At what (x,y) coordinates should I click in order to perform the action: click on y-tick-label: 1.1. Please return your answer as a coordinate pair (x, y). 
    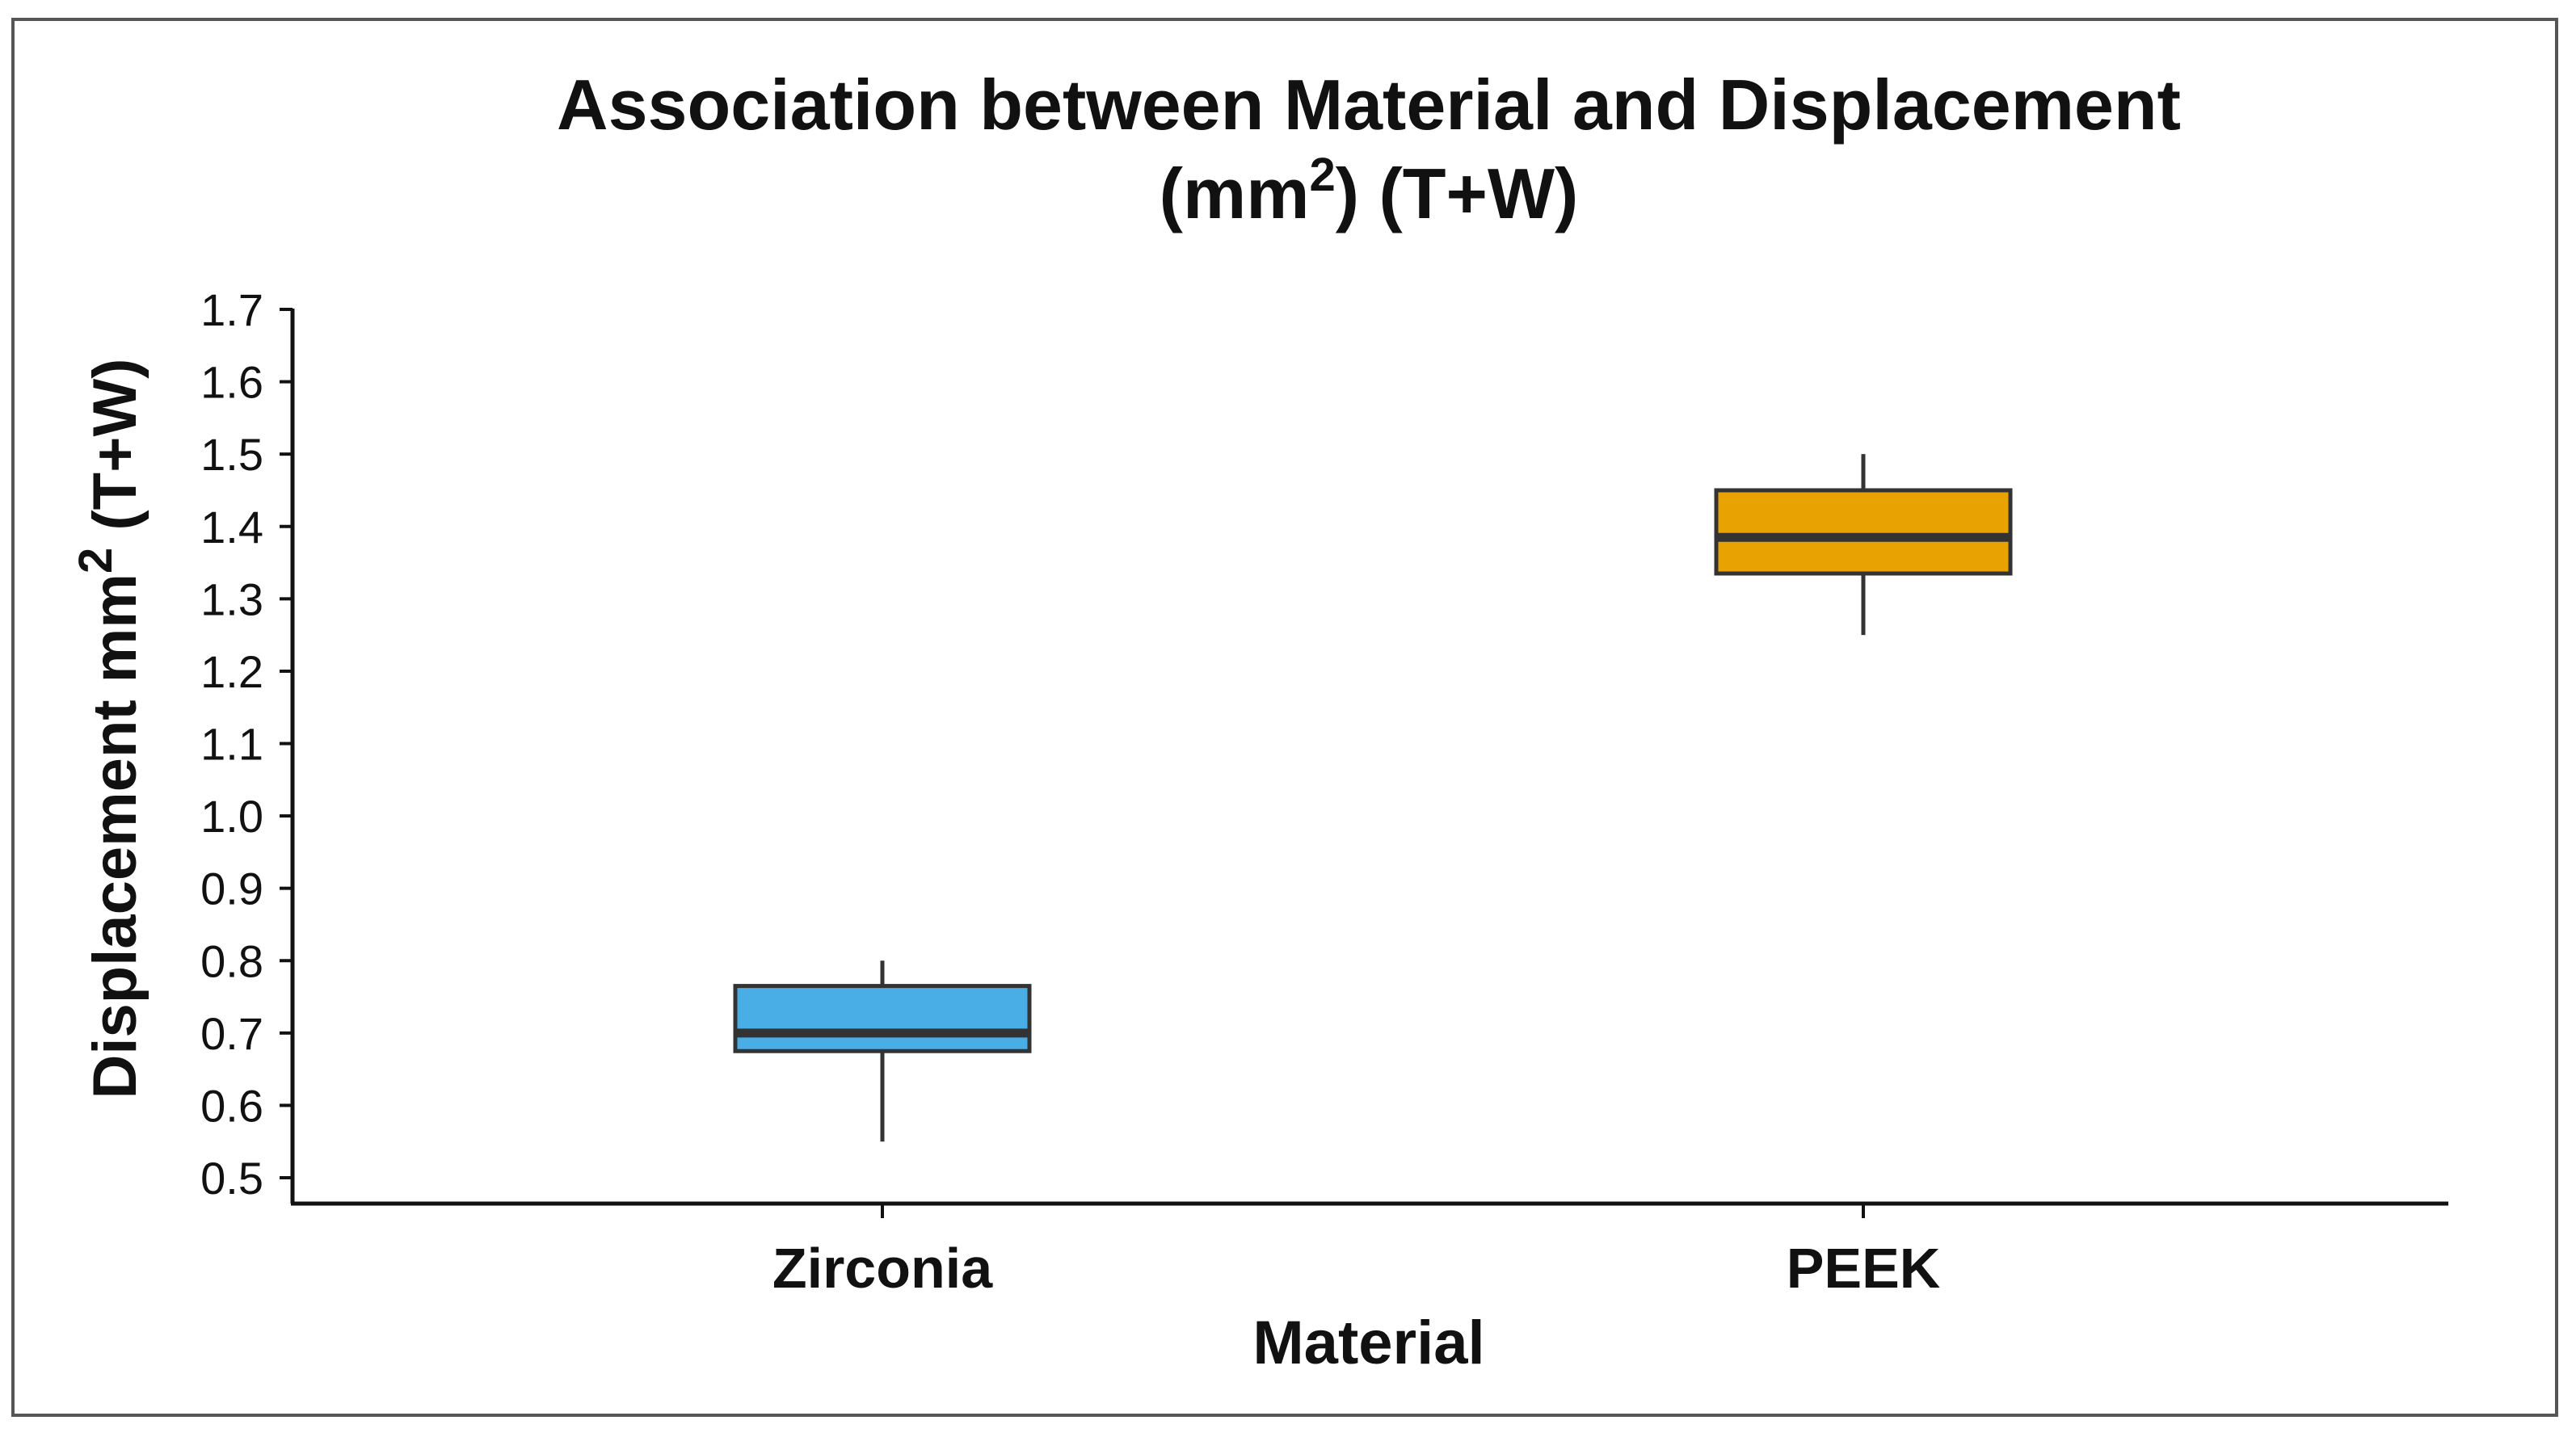
    Looking at the image, I should click on (231, 744).